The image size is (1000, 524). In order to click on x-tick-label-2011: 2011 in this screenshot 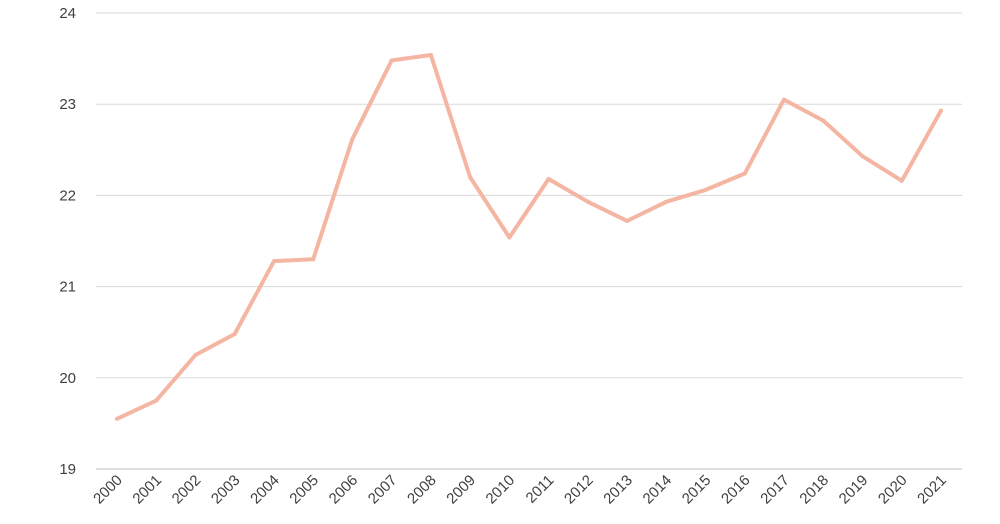, I will do `click(540, 489)`.